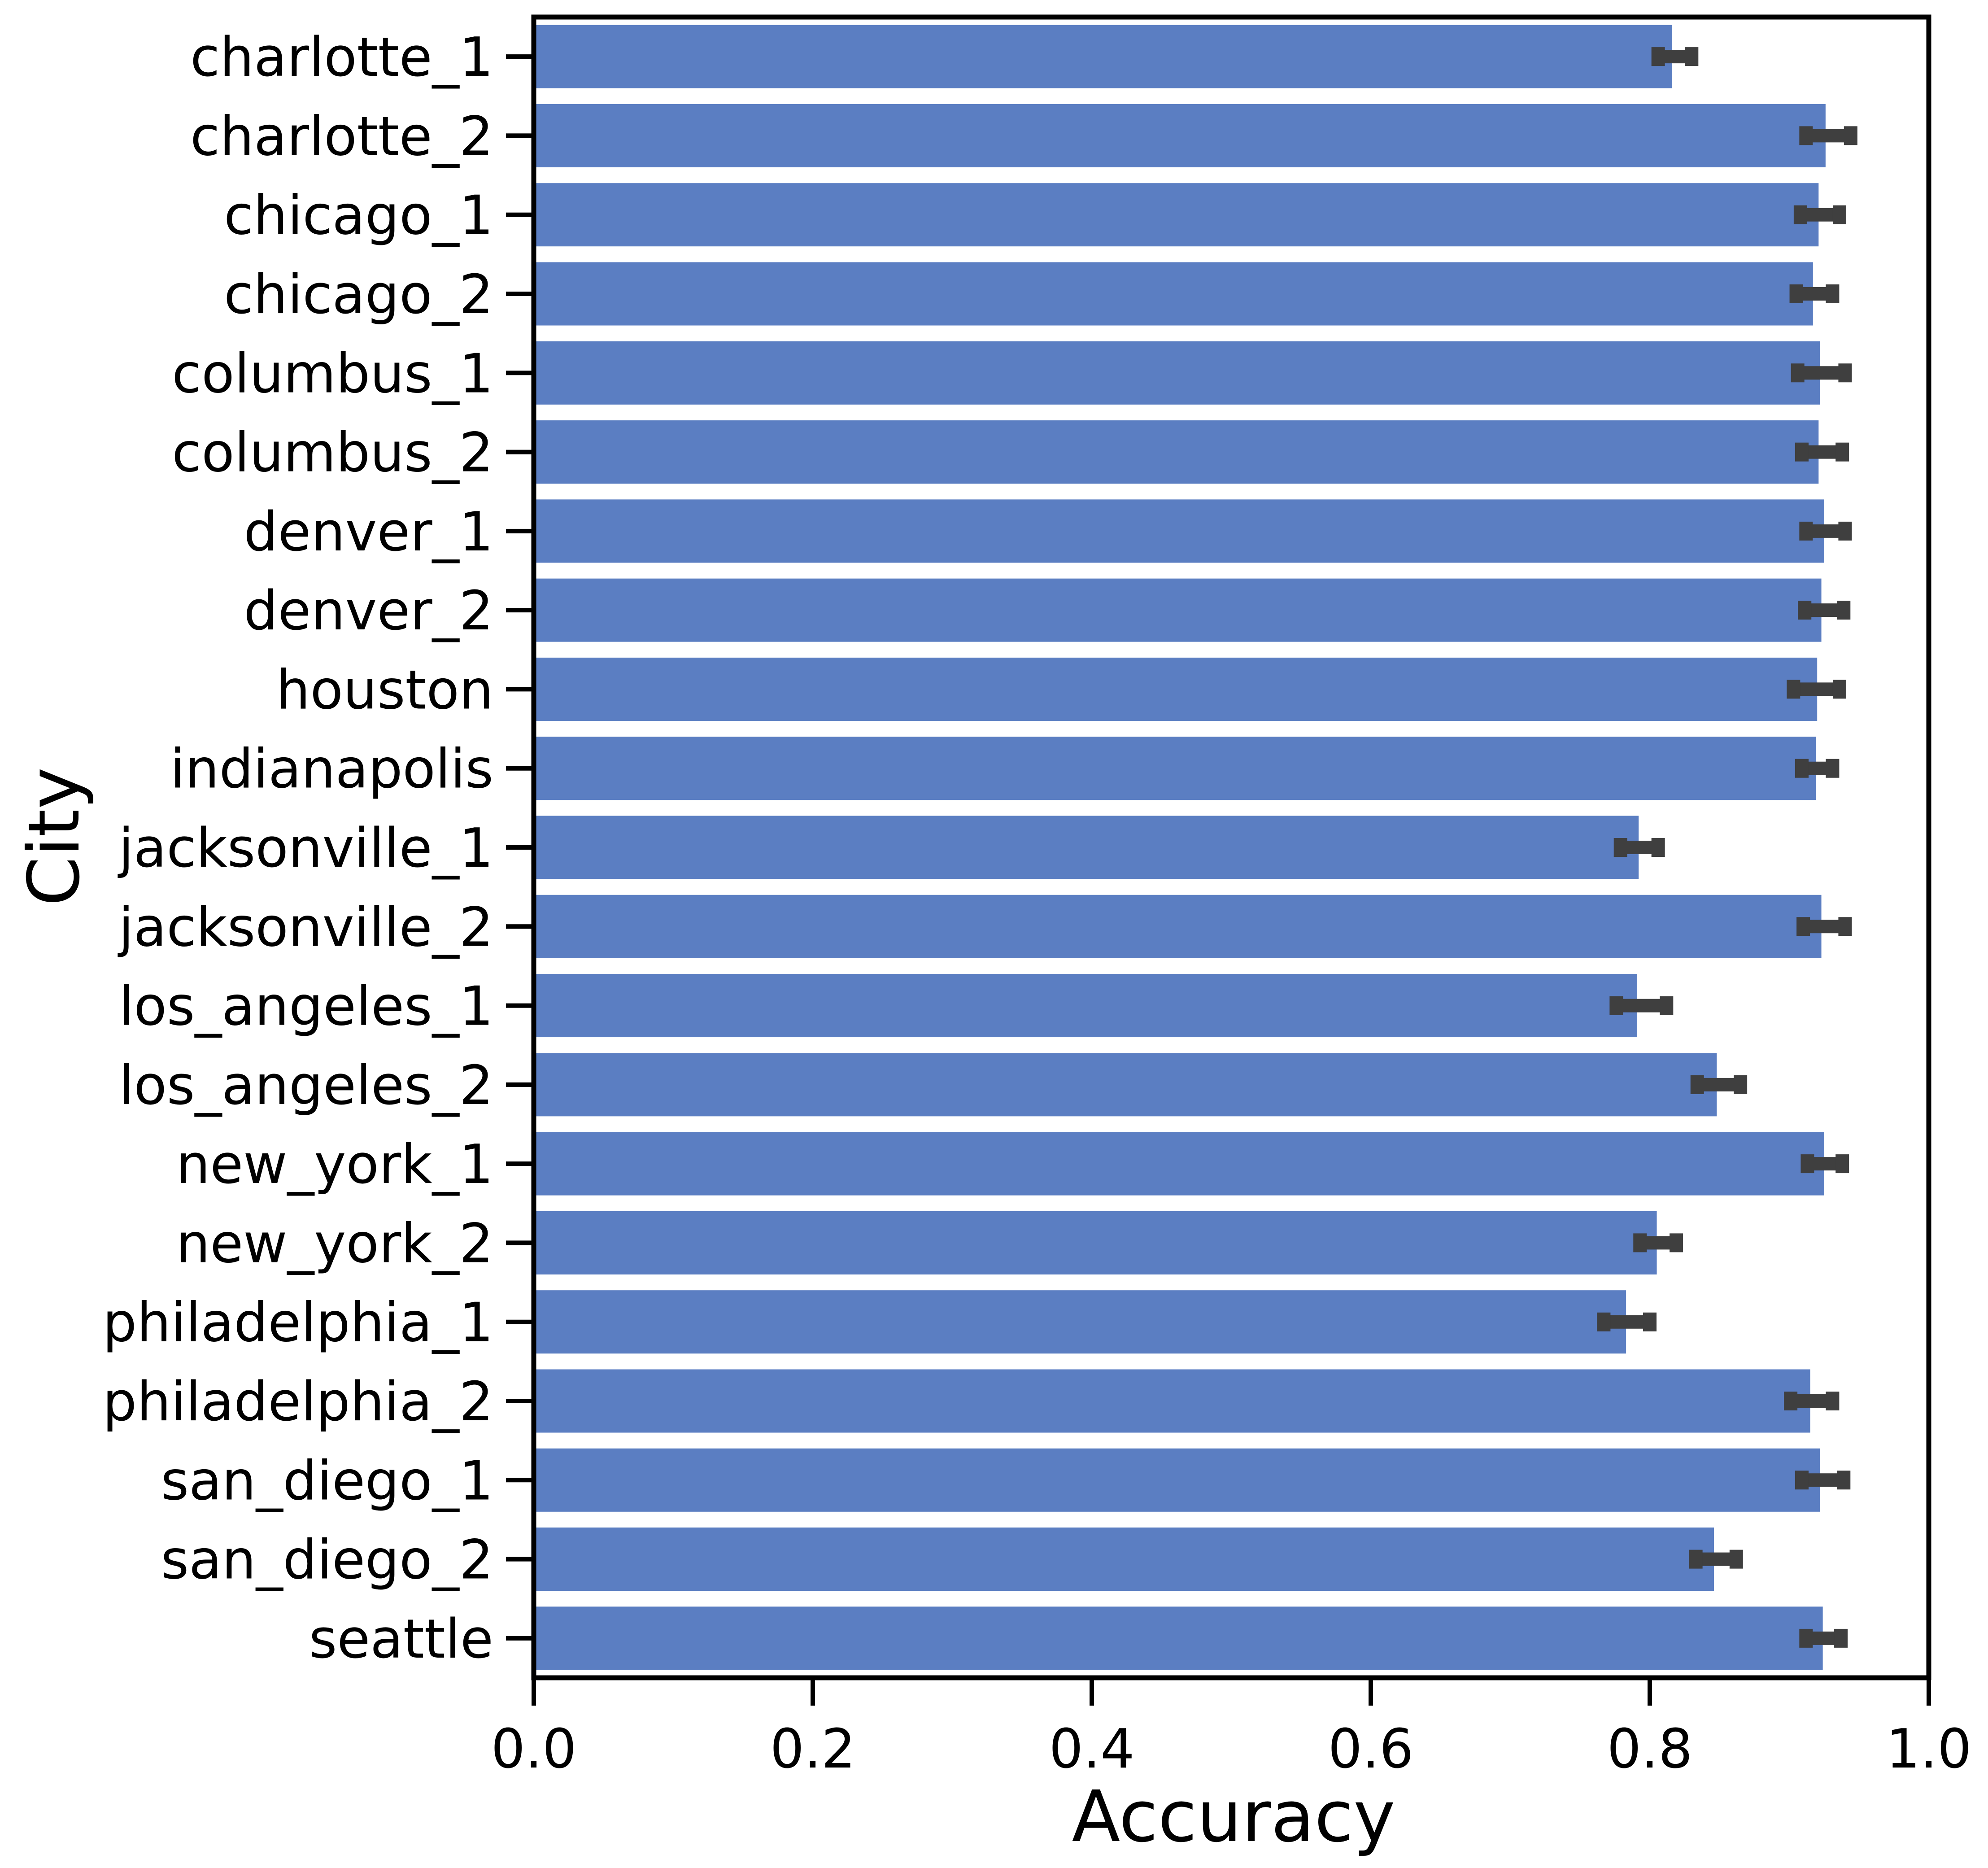  Describe the element at coordinates (332, 453) in the screenshot. I see `y-tick-label-columbus-2: columbus_2` at that location.